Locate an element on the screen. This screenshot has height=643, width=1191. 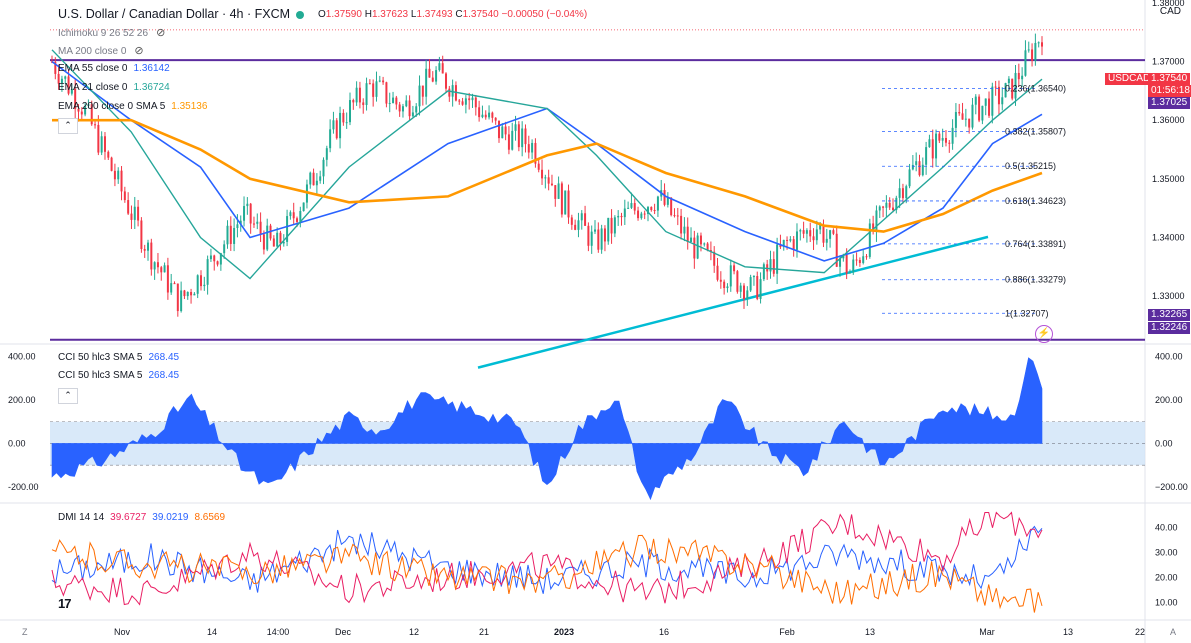
auto-scale-button: A is located at coordinates (1173, 632).